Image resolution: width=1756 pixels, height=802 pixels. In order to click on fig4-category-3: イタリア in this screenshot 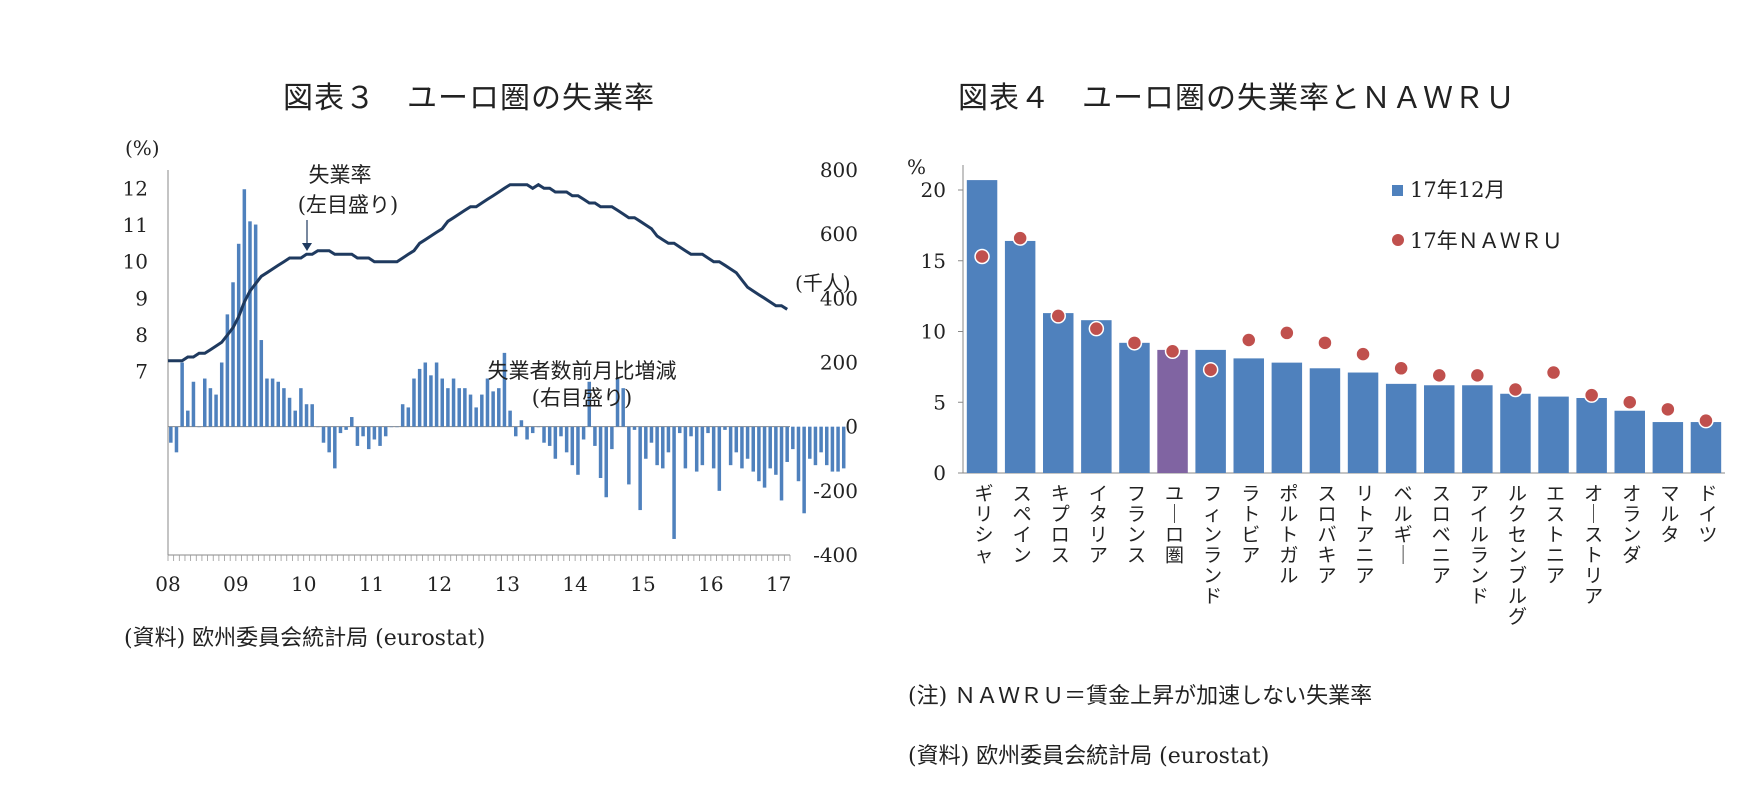, I will do `click(1098, 525)`.